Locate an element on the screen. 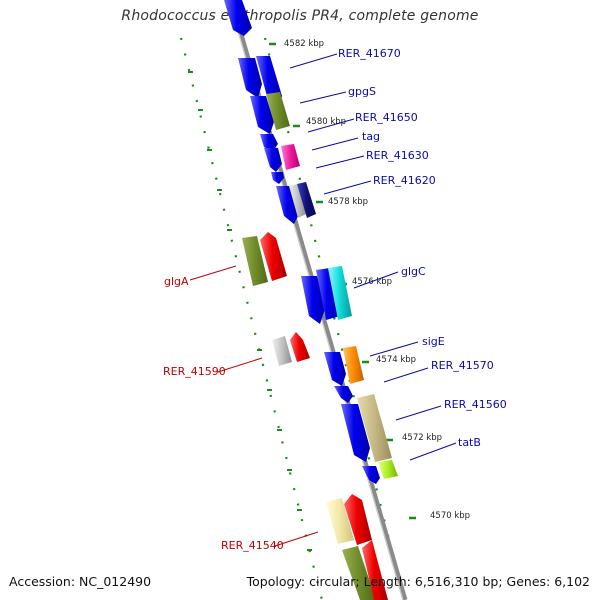 The height and width of the screenshot is (600, 600). gene-label: glgC is located at coordinates (413, 271).